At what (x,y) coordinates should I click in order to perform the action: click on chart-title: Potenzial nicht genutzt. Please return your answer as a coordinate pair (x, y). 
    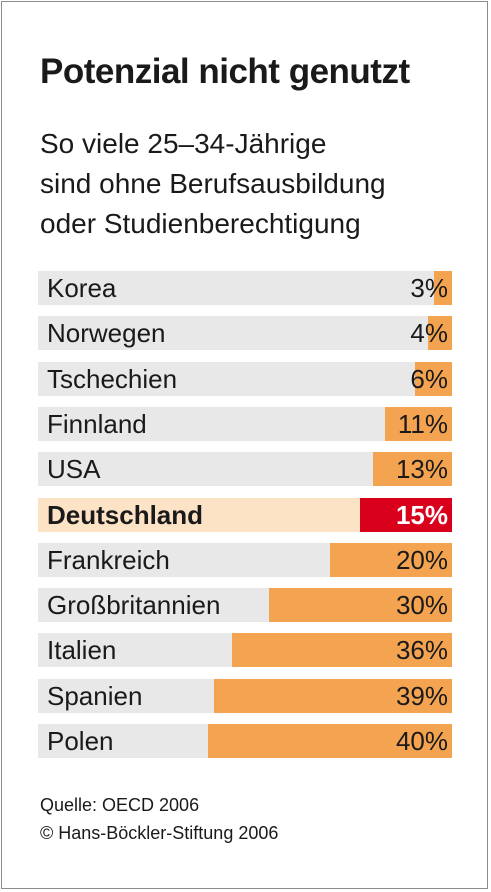
    Looking at the image, I should click on (225, 71).